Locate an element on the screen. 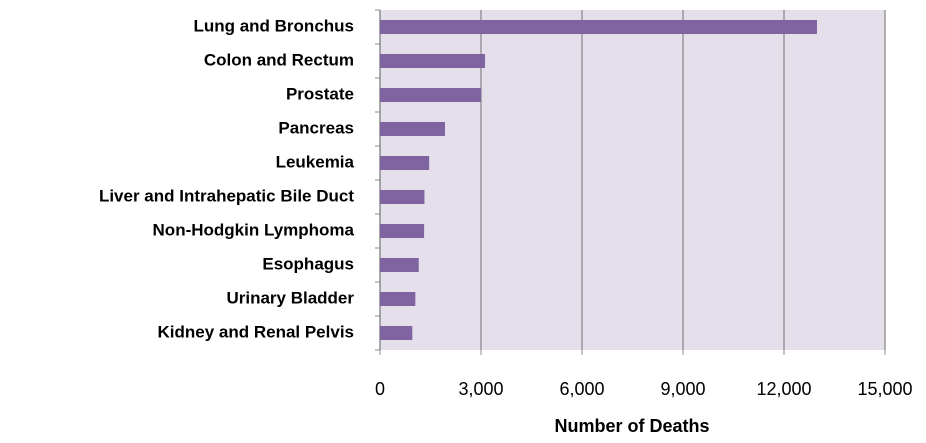 This screenshot has width=926, height=443. y-tick-label: Prostate is located at coordinates (320, 93).